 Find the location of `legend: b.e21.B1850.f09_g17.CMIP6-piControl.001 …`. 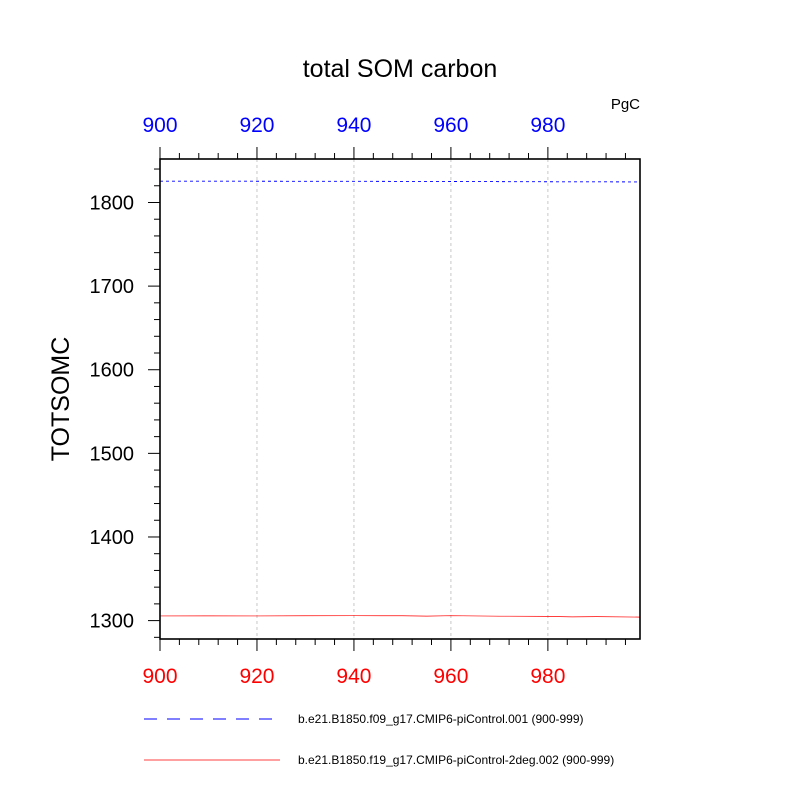

legend: b.e21.B1850.f09_g17.CMIP6-piControl.001 … is located at coordinates (379, 739).